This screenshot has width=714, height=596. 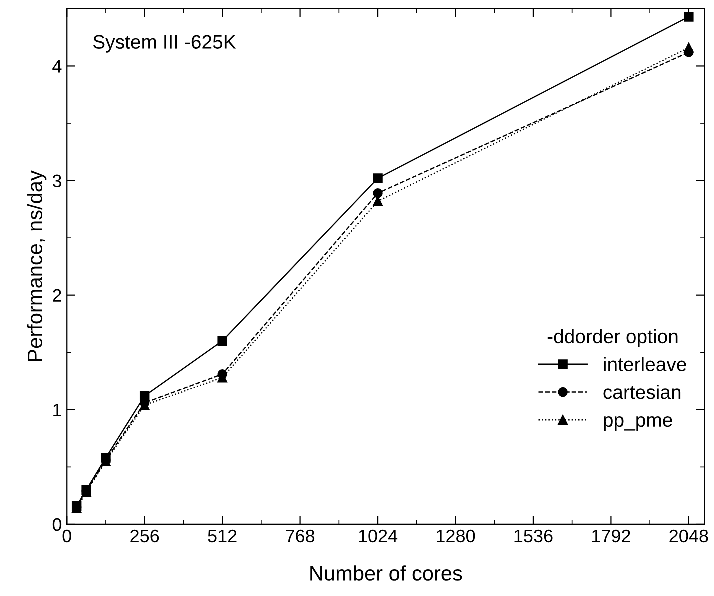 I want to click on x-tick-label: 1024, so click(x=378, y=536).